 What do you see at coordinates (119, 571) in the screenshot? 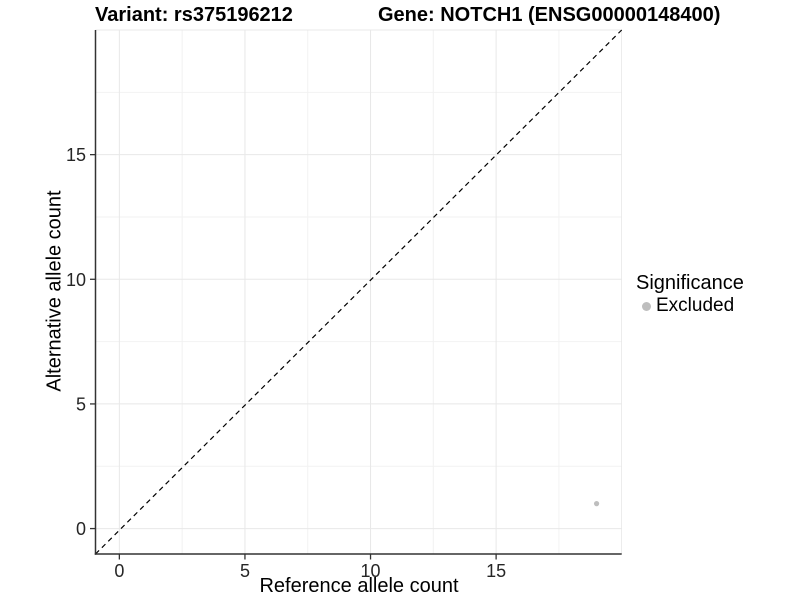
I see `x-tick-label: 0` at bounding box center [119, 571].